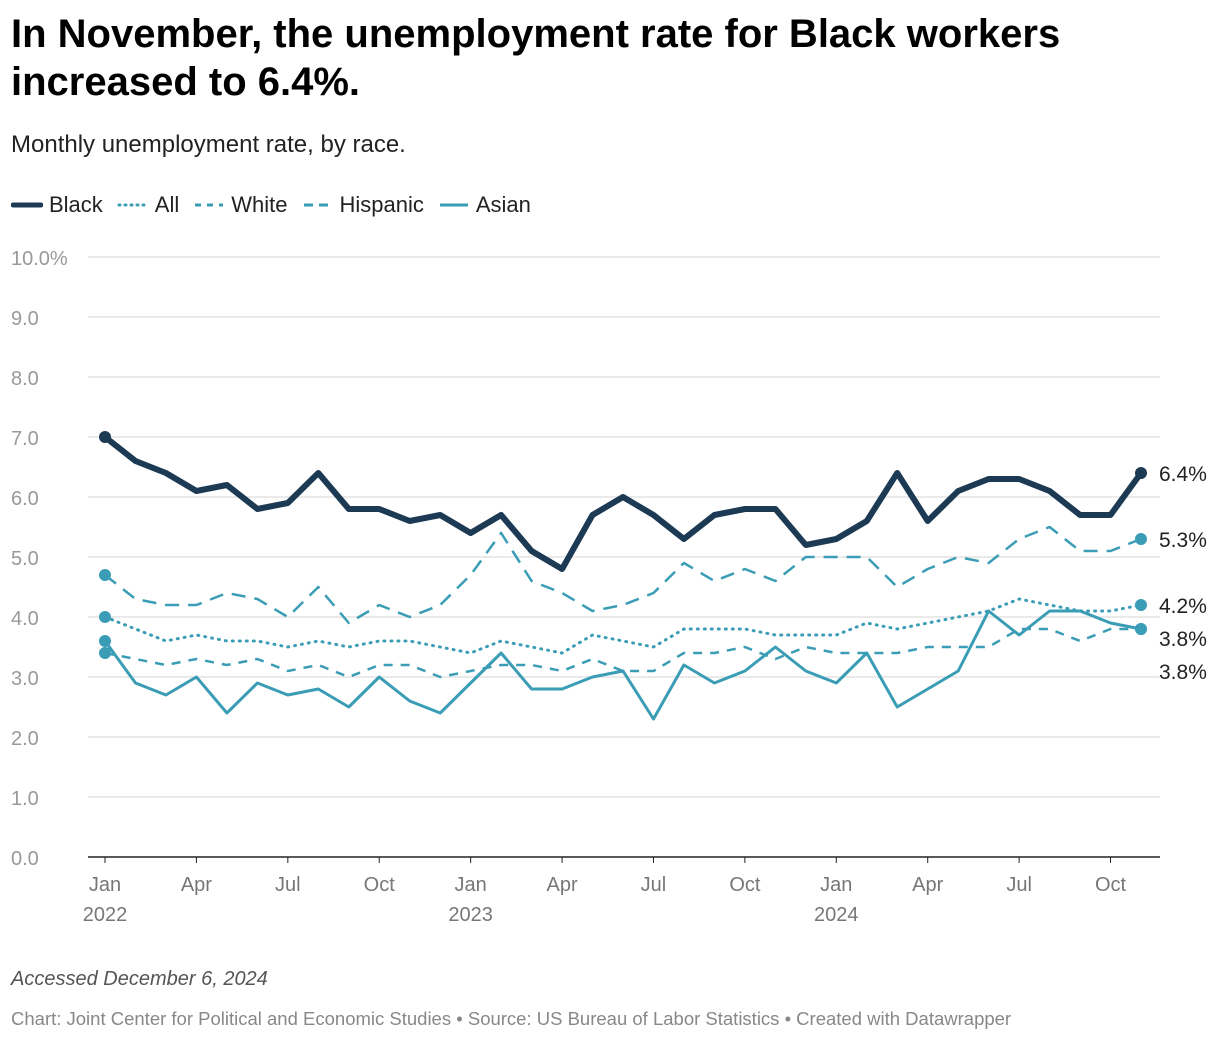 This screenshot has width=1220, height=1042. I want to click on legend-item-black: Black, so click(57, 205).